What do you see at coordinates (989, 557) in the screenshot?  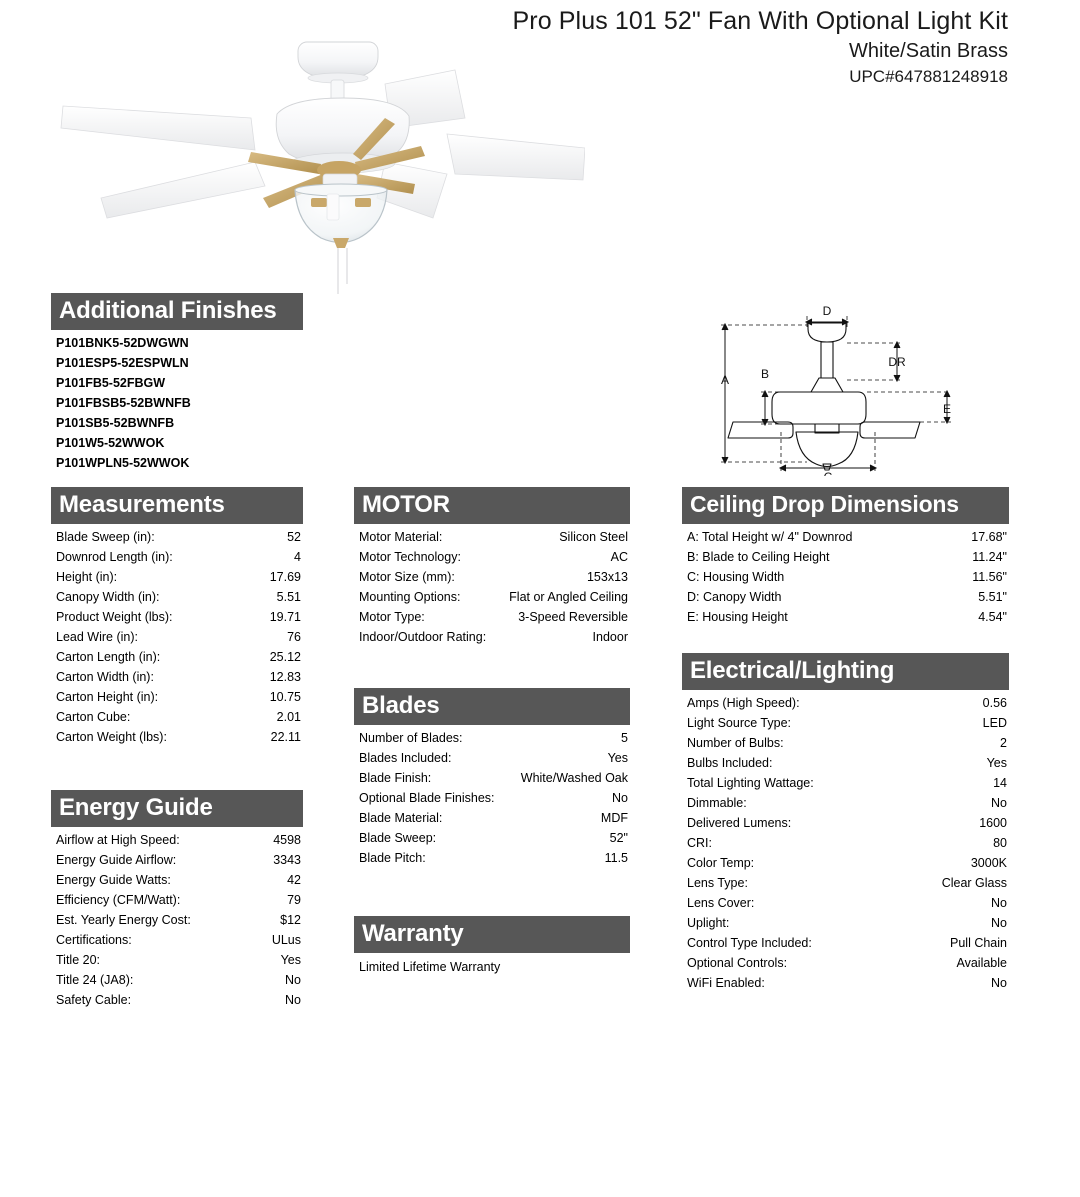 I see `row-value: 11.24"` at bounding box center [989, 557].